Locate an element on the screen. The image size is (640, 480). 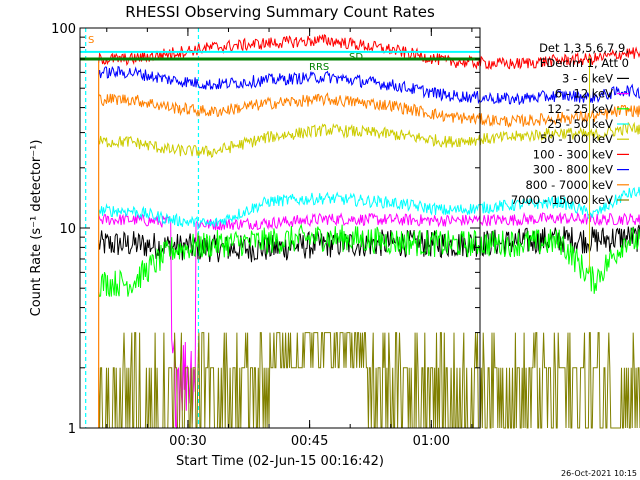
legend-entry-4: 25 - 50 keV is located at coordinates (580, 124).